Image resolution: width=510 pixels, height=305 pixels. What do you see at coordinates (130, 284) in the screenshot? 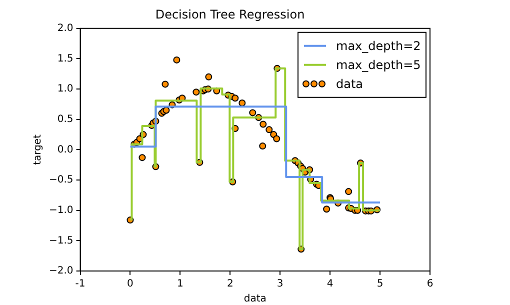
I see `x-tick-label: 0` at bounding box center [130, 284].